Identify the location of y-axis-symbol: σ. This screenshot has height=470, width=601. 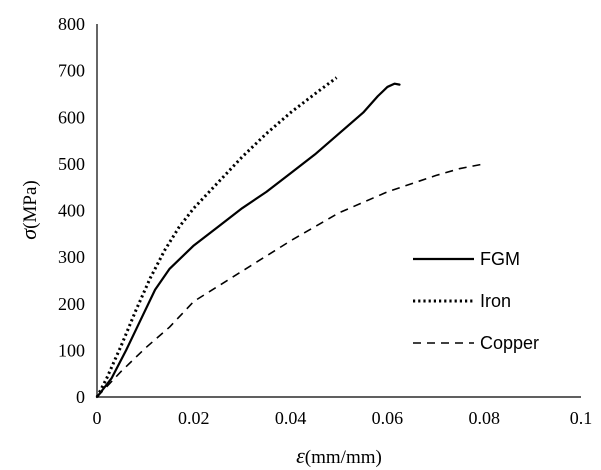
(28, 234).